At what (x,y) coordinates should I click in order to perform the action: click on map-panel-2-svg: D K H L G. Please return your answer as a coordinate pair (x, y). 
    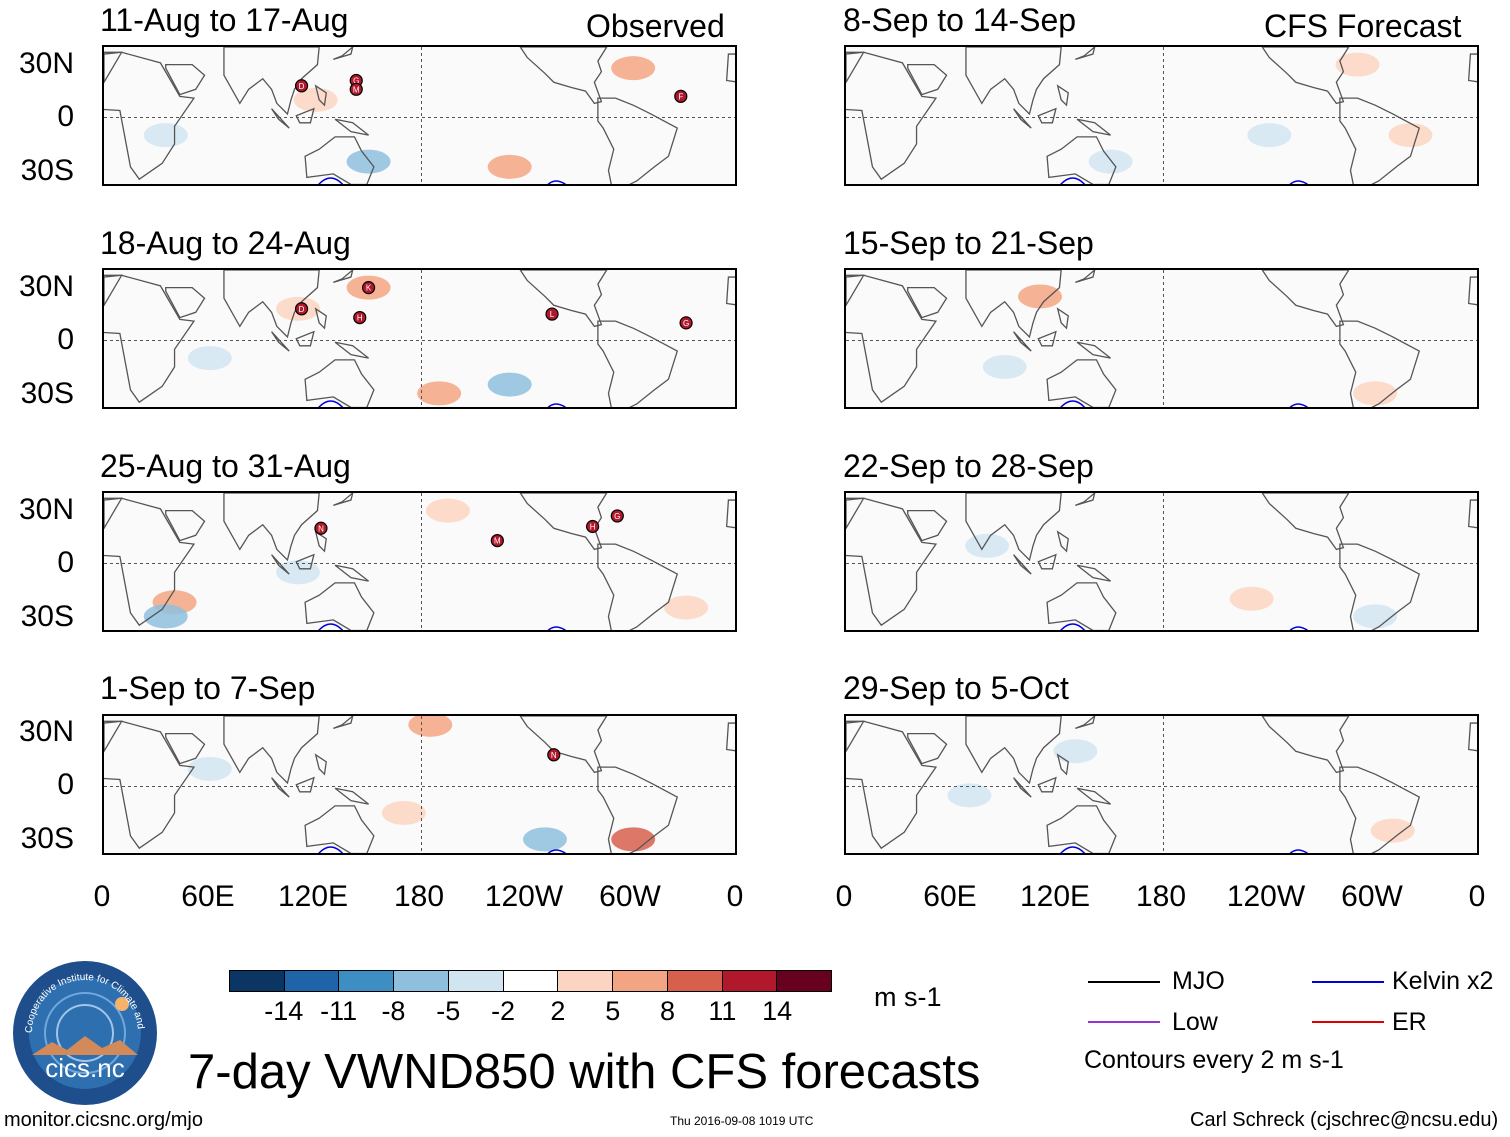
    Looking at the image, I should click on (419, 338).